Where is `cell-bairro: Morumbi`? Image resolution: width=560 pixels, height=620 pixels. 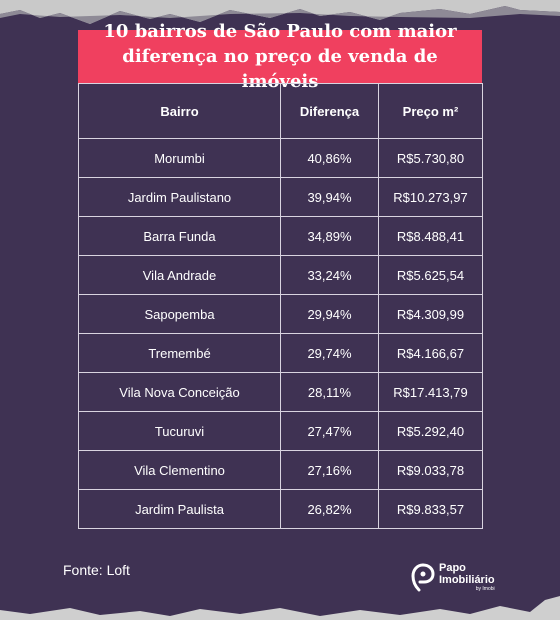 cell-bairro: Morumbi is located at coordinates (179, 158).